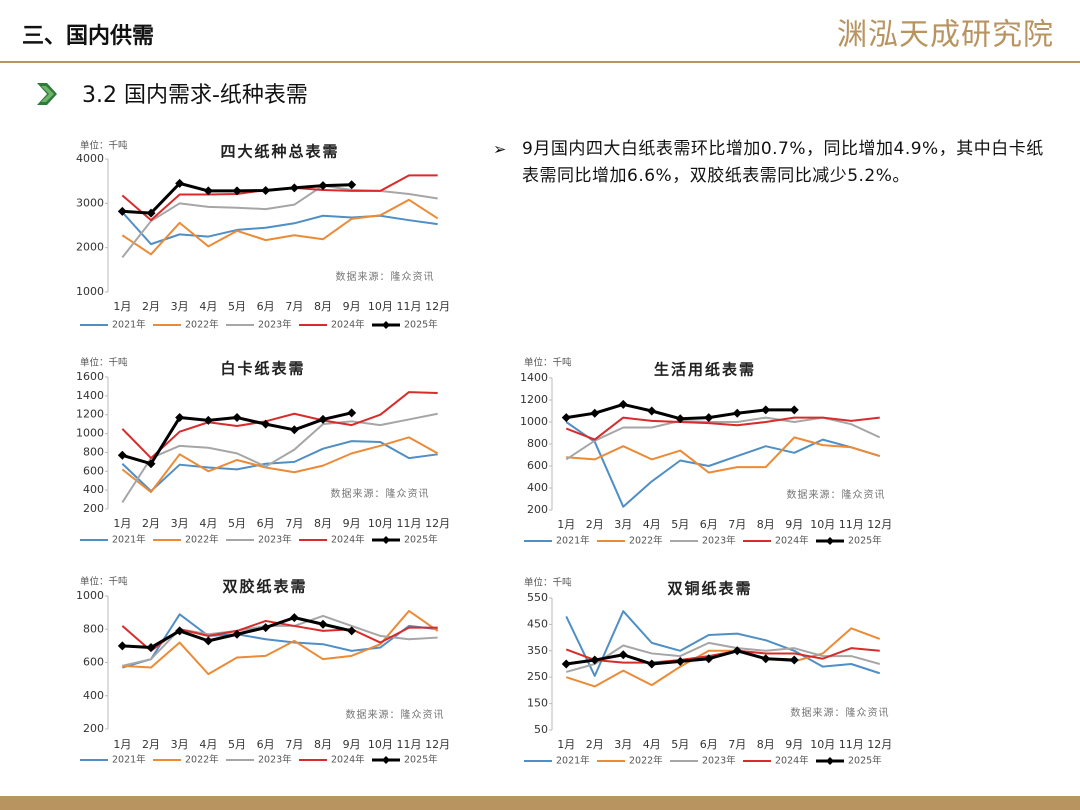  What do you see at coordinates (275, 325) in the screenshot?
I see `legend-label: 2023年` at bounding box center [275, 325].